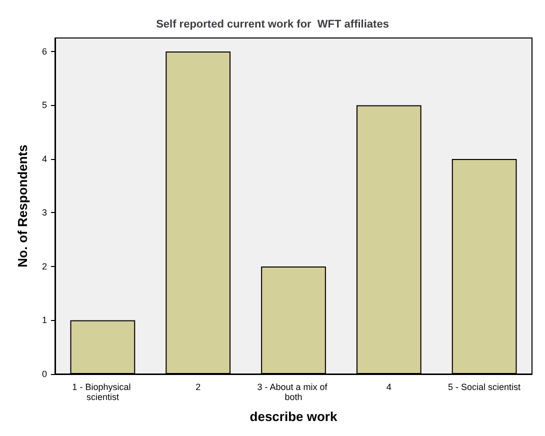 The height and width of the screenshot is (436, 545). Describe the element at coordinates (294, 416) in the screenshot. I see `x-axis-title: describe work` at that location.